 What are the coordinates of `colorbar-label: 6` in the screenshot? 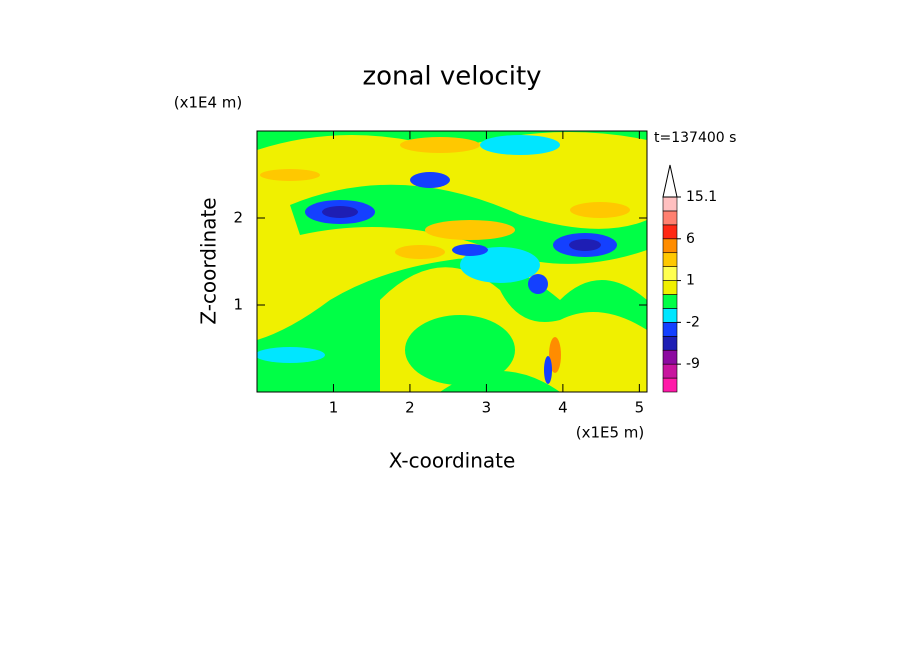 It's located at (690, 239).